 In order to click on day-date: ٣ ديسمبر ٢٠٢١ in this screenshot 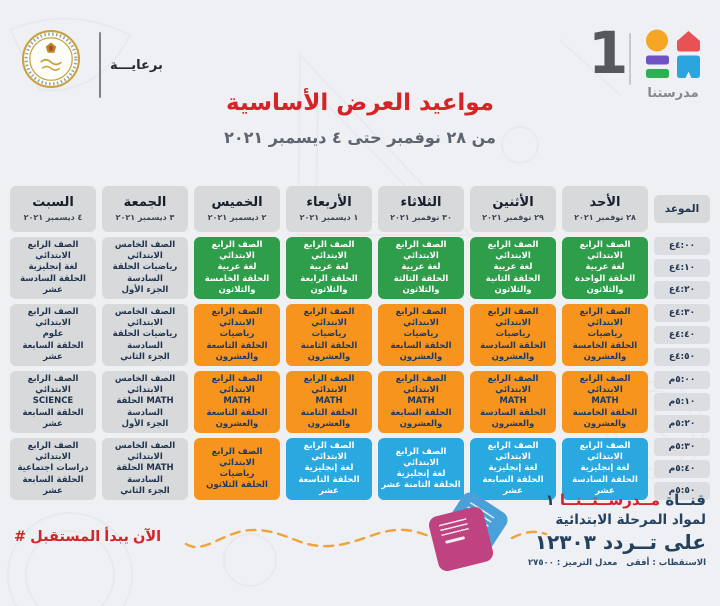, I will do `click(145, 217)`.